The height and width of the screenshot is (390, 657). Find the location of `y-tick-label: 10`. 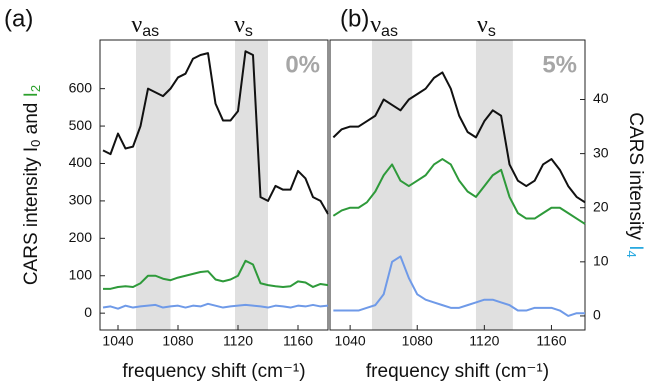

y-tick-label: 10 is located at coordinates (601, 261).